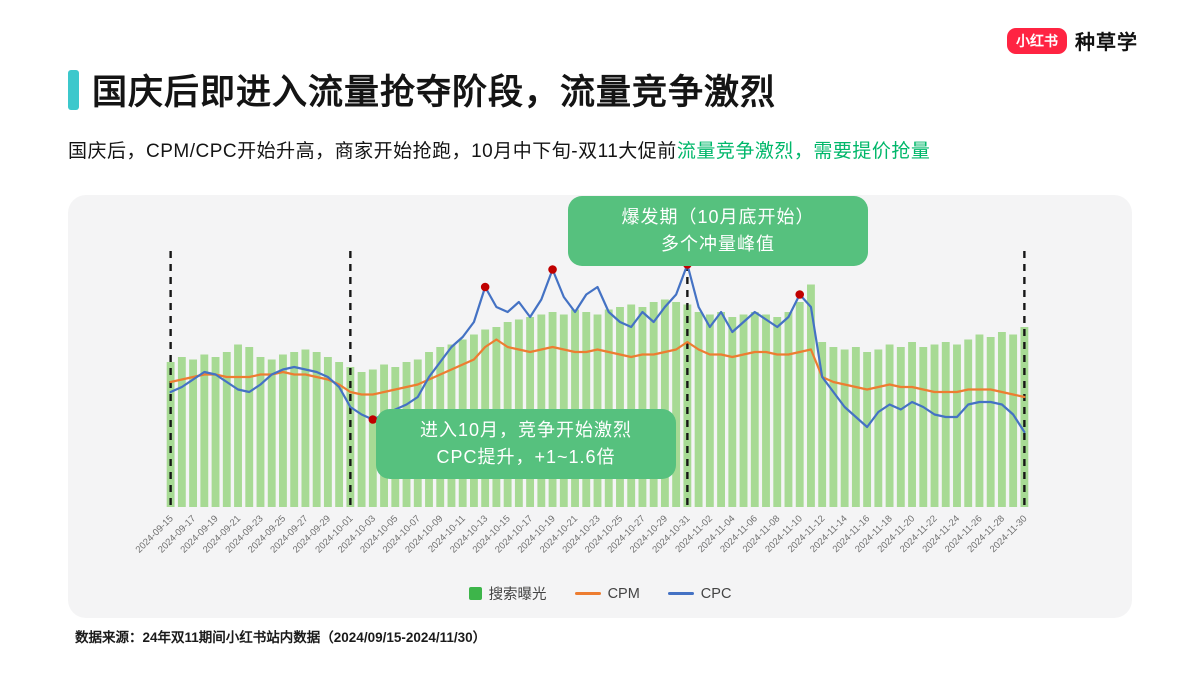 The height and width of the screenshot is (675, 1200). What do you see at coordinates (526, 444) in the screenshot?
I see `callout-october-competition: 进入10月，竞争开始激烈 CPC提升，+1~1.6倍` at bounding box center [526, 444].